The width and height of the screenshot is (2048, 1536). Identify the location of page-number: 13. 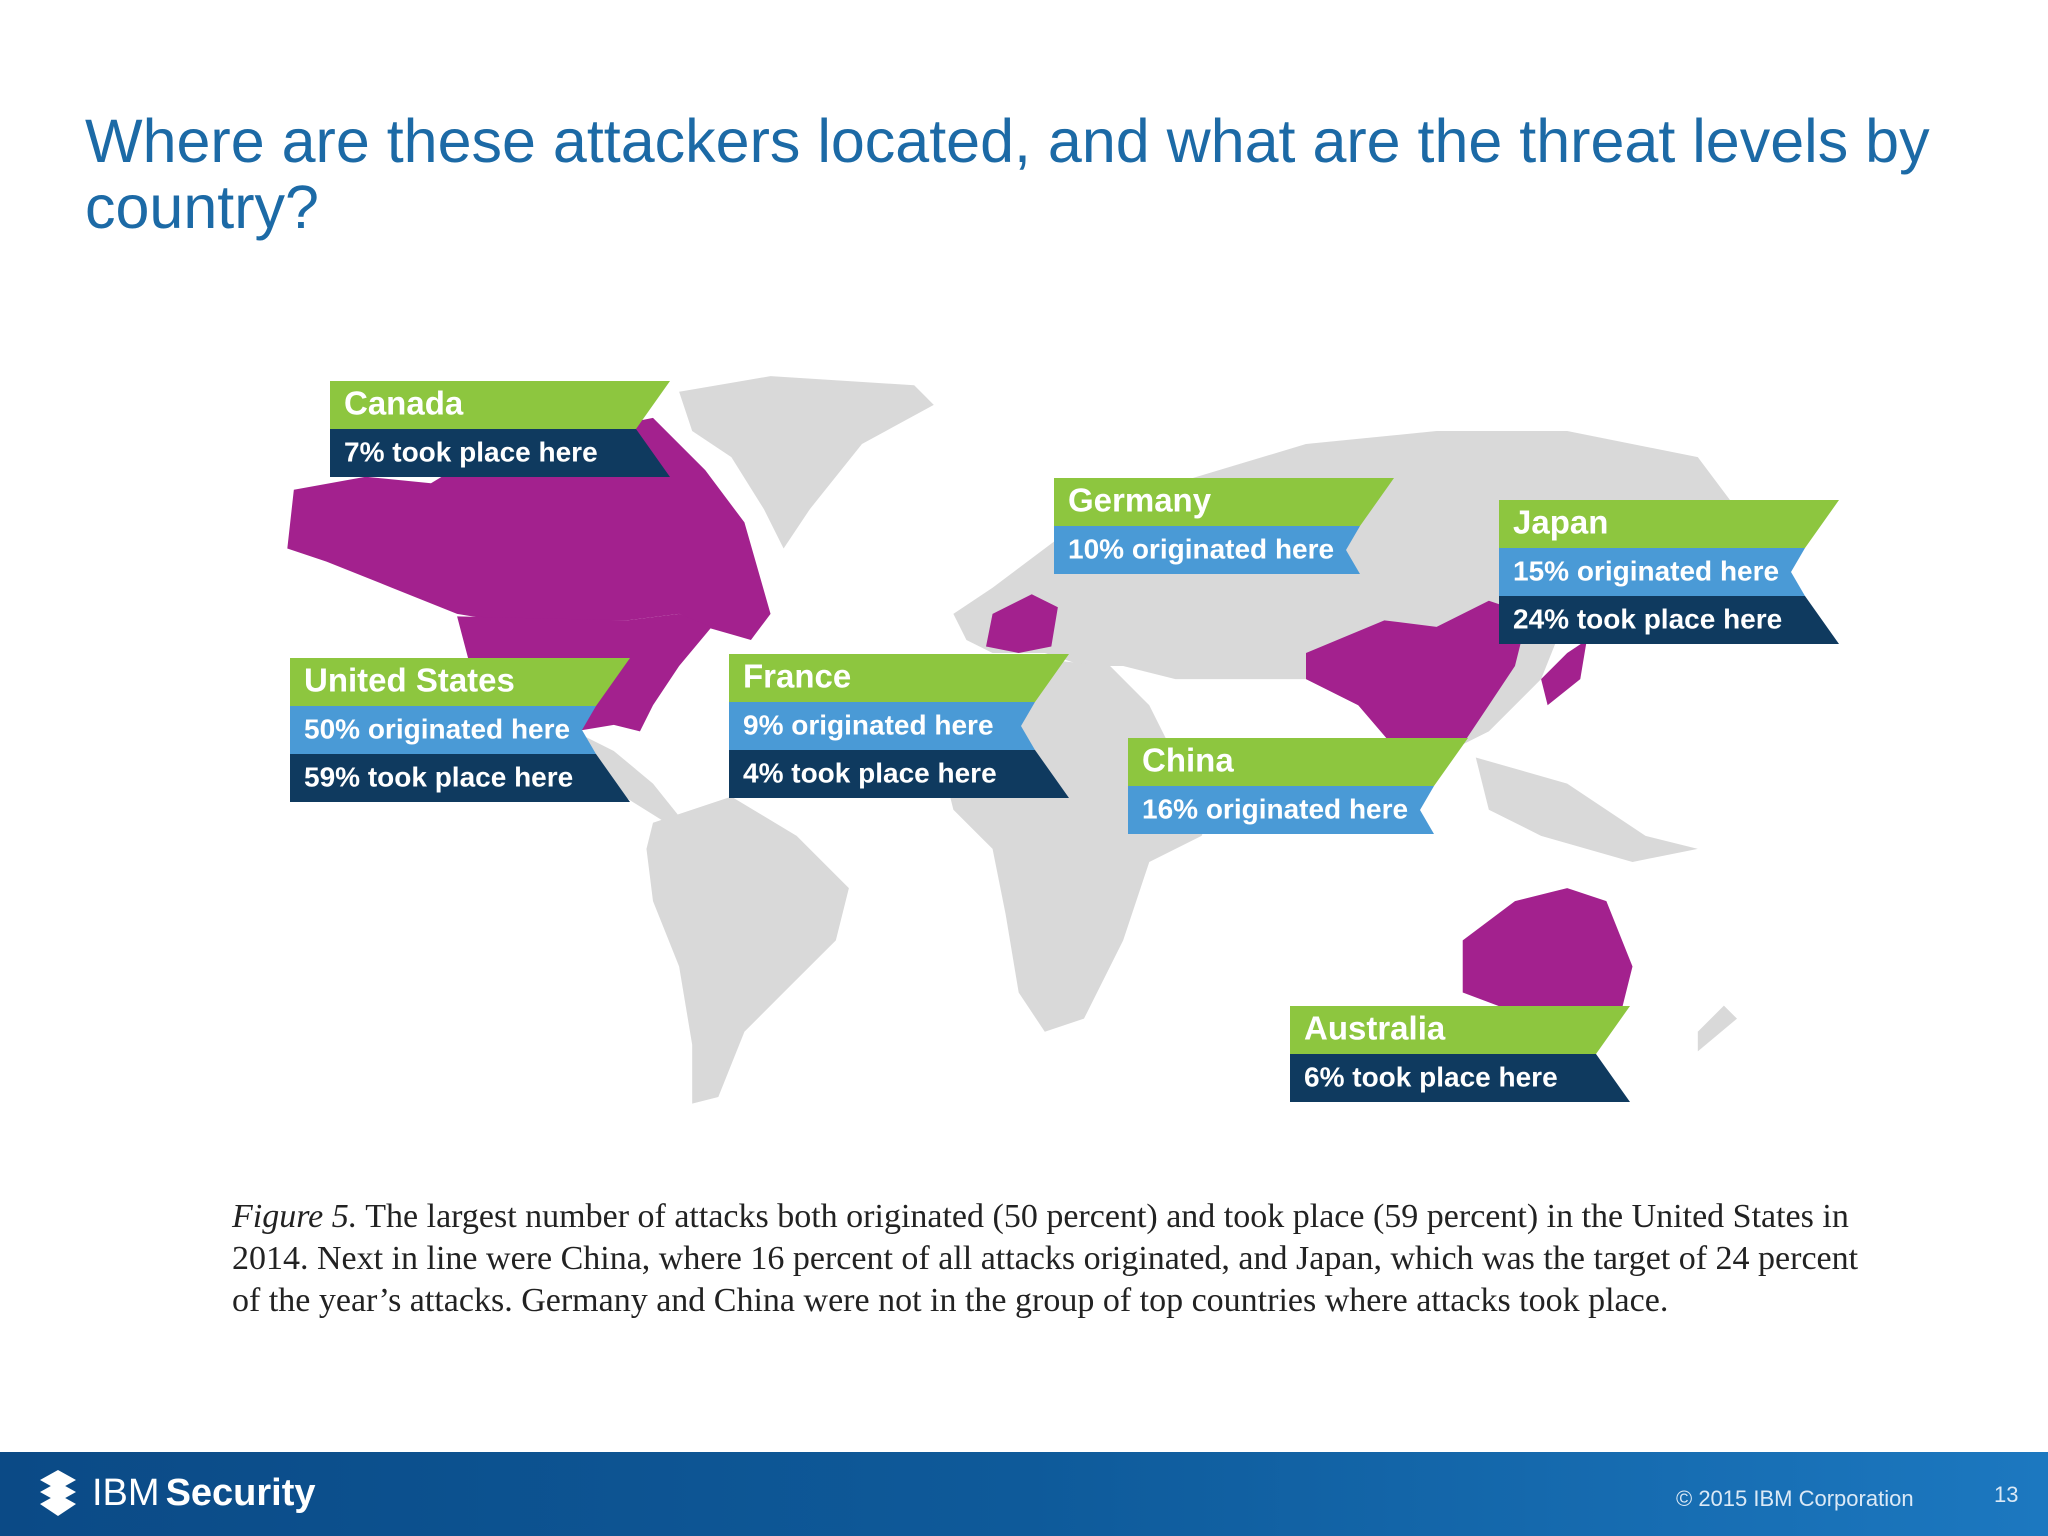
(2006, 1494).